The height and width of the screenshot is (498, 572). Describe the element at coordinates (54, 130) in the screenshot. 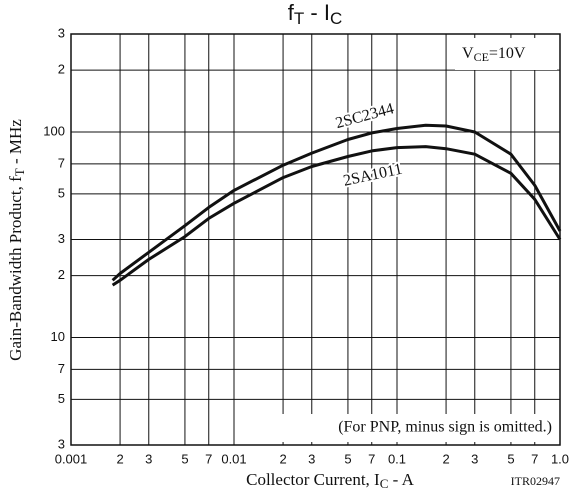

I see `y-tick-label: 100` at that location.